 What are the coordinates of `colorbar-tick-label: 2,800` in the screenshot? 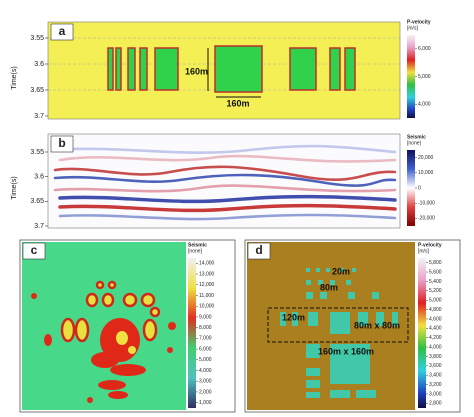 It's located at (435, 404).